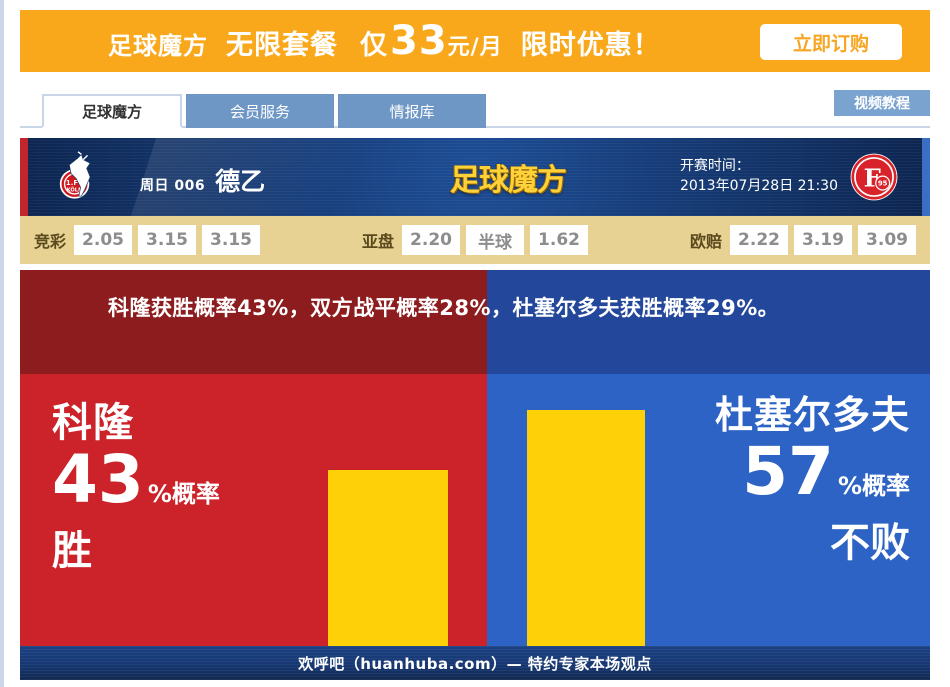  I want to click on away-percent-line: 57 %概率, so click(812, 472).